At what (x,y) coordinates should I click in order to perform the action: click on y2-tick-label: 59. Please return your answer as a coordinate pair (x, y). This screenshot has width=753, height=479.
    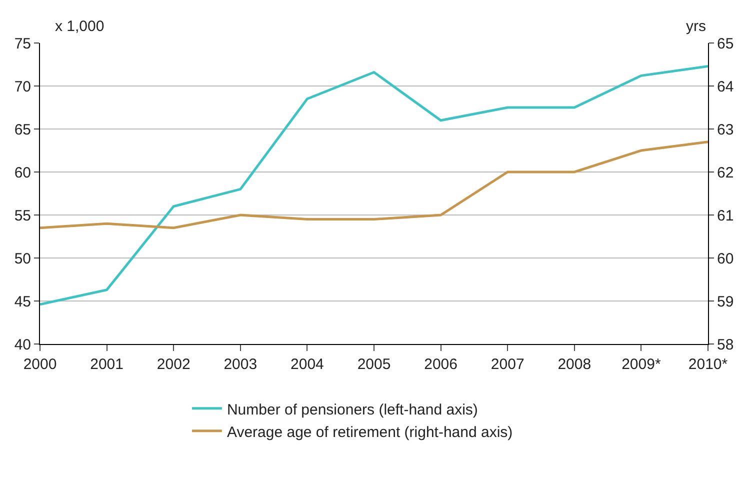
    Looking at the image, I should click on (725, 301).